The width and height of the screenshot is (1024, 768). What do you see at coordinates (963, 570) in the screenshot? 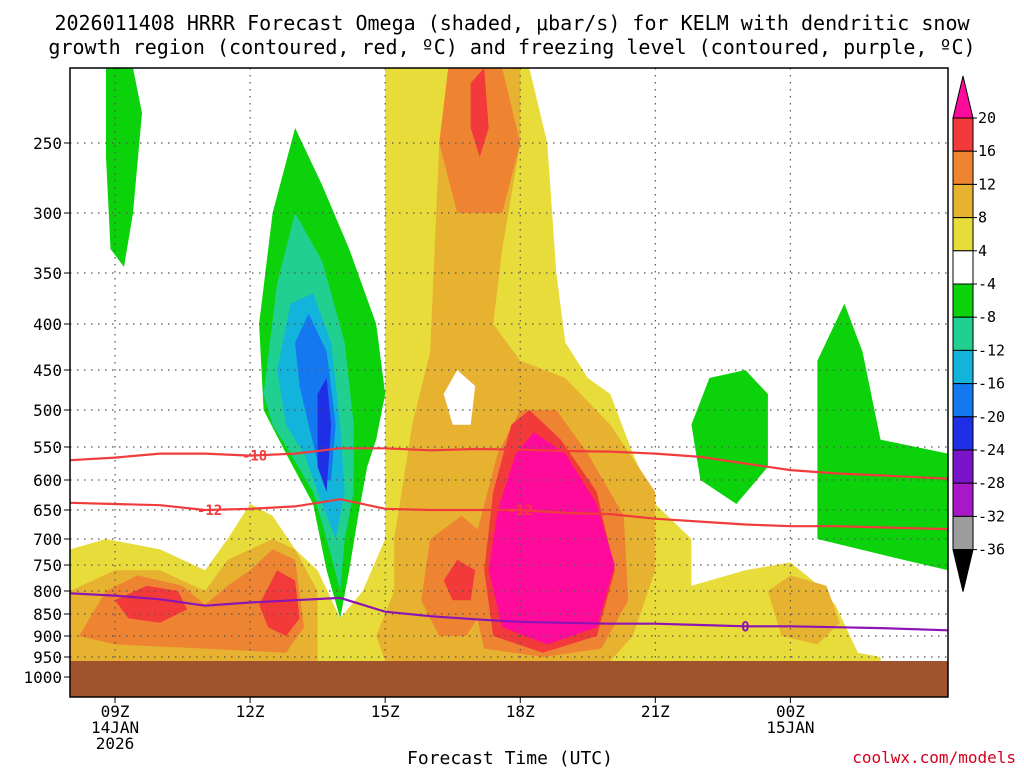
I see `colorbar-bottom-arrow` at bounding box center [963, 570].